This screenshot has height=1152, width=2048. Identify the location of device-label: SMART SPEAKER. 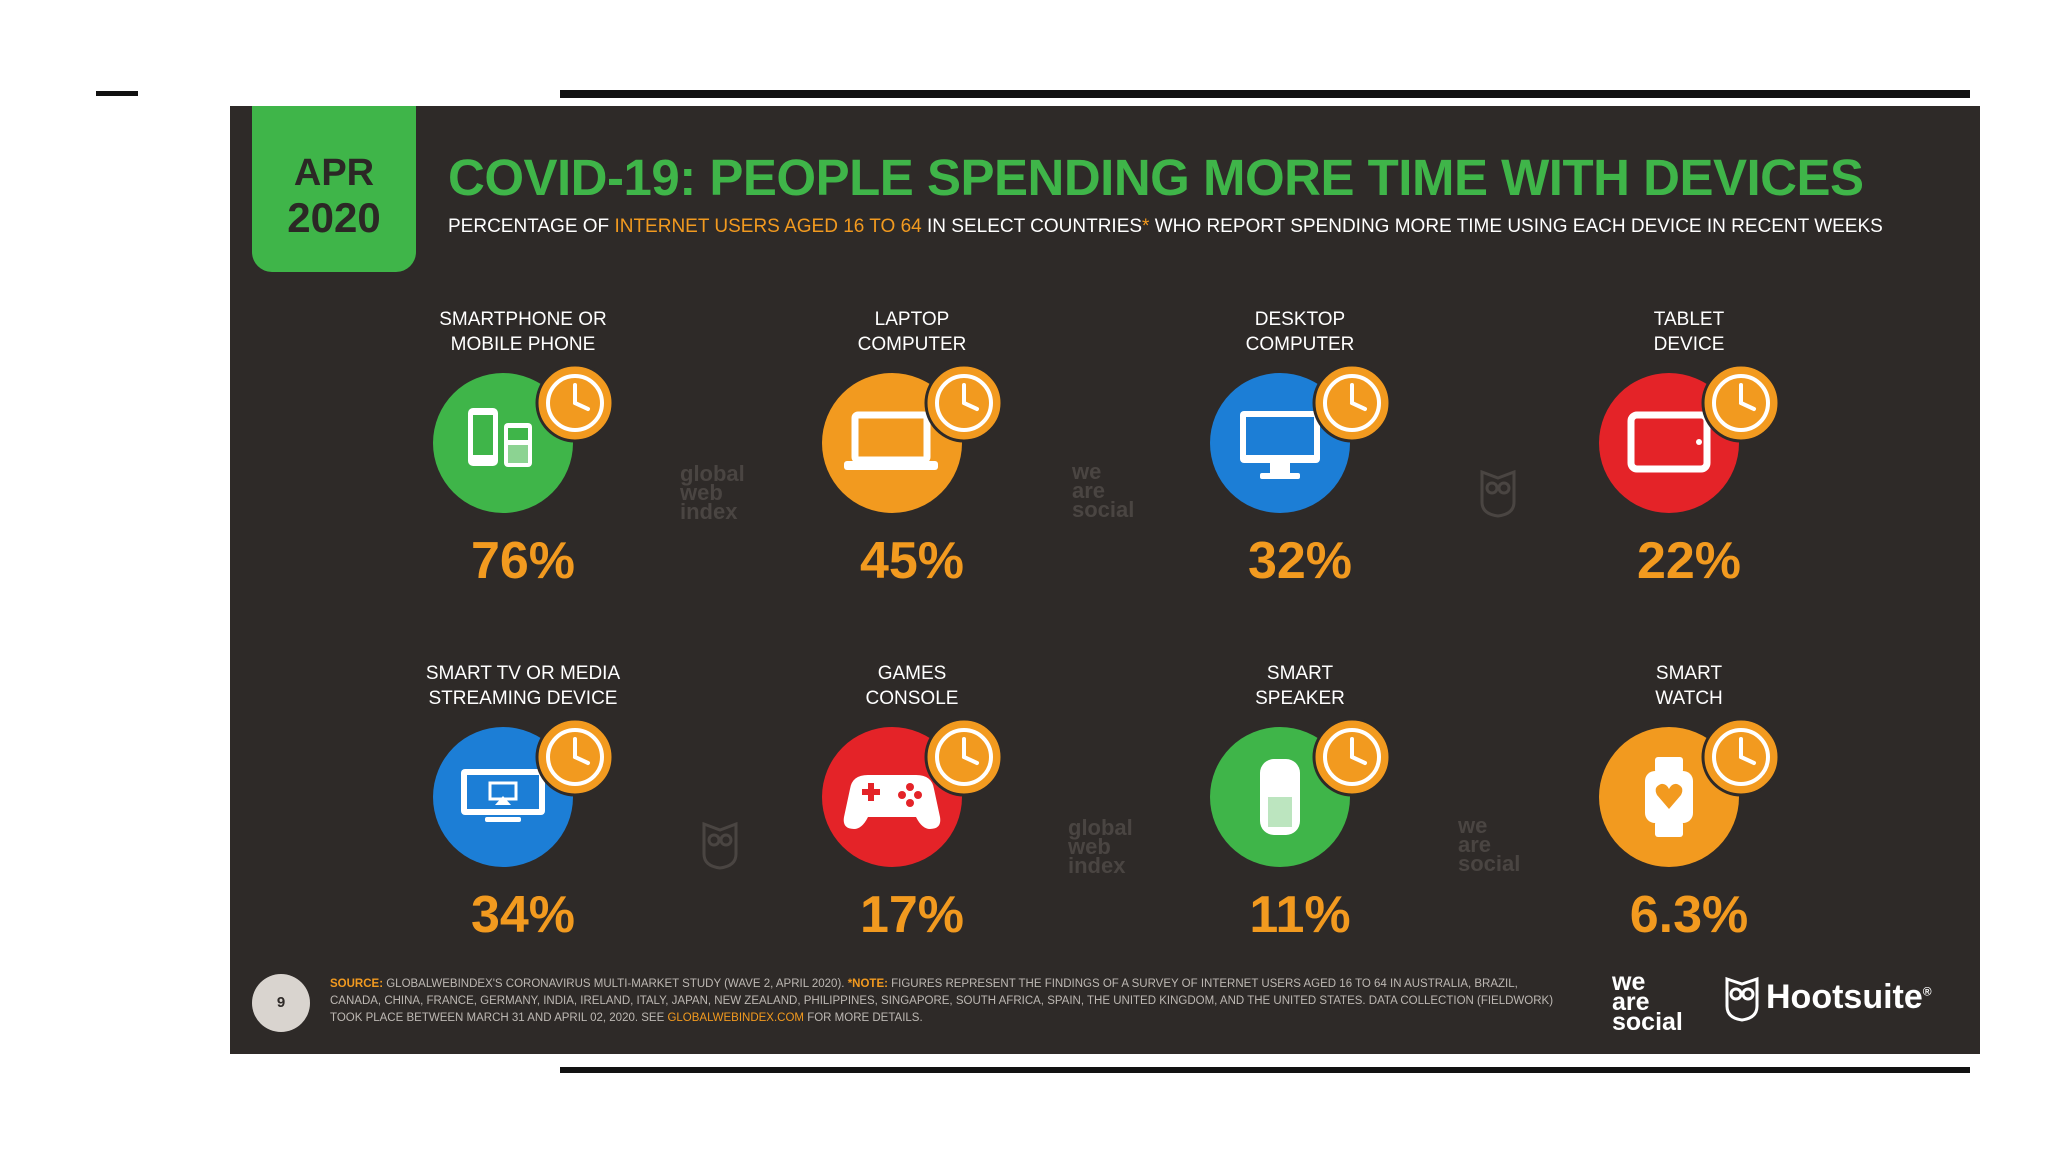
(1300, 686).